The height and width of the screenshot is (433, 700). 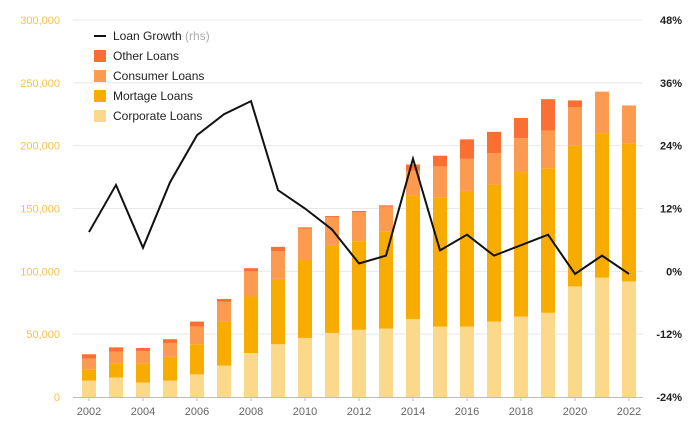 What do you see at coordinates (40, 84) in the screenshot?
I see `left-tick-label: 250,000` at bounding box center [40, 84].